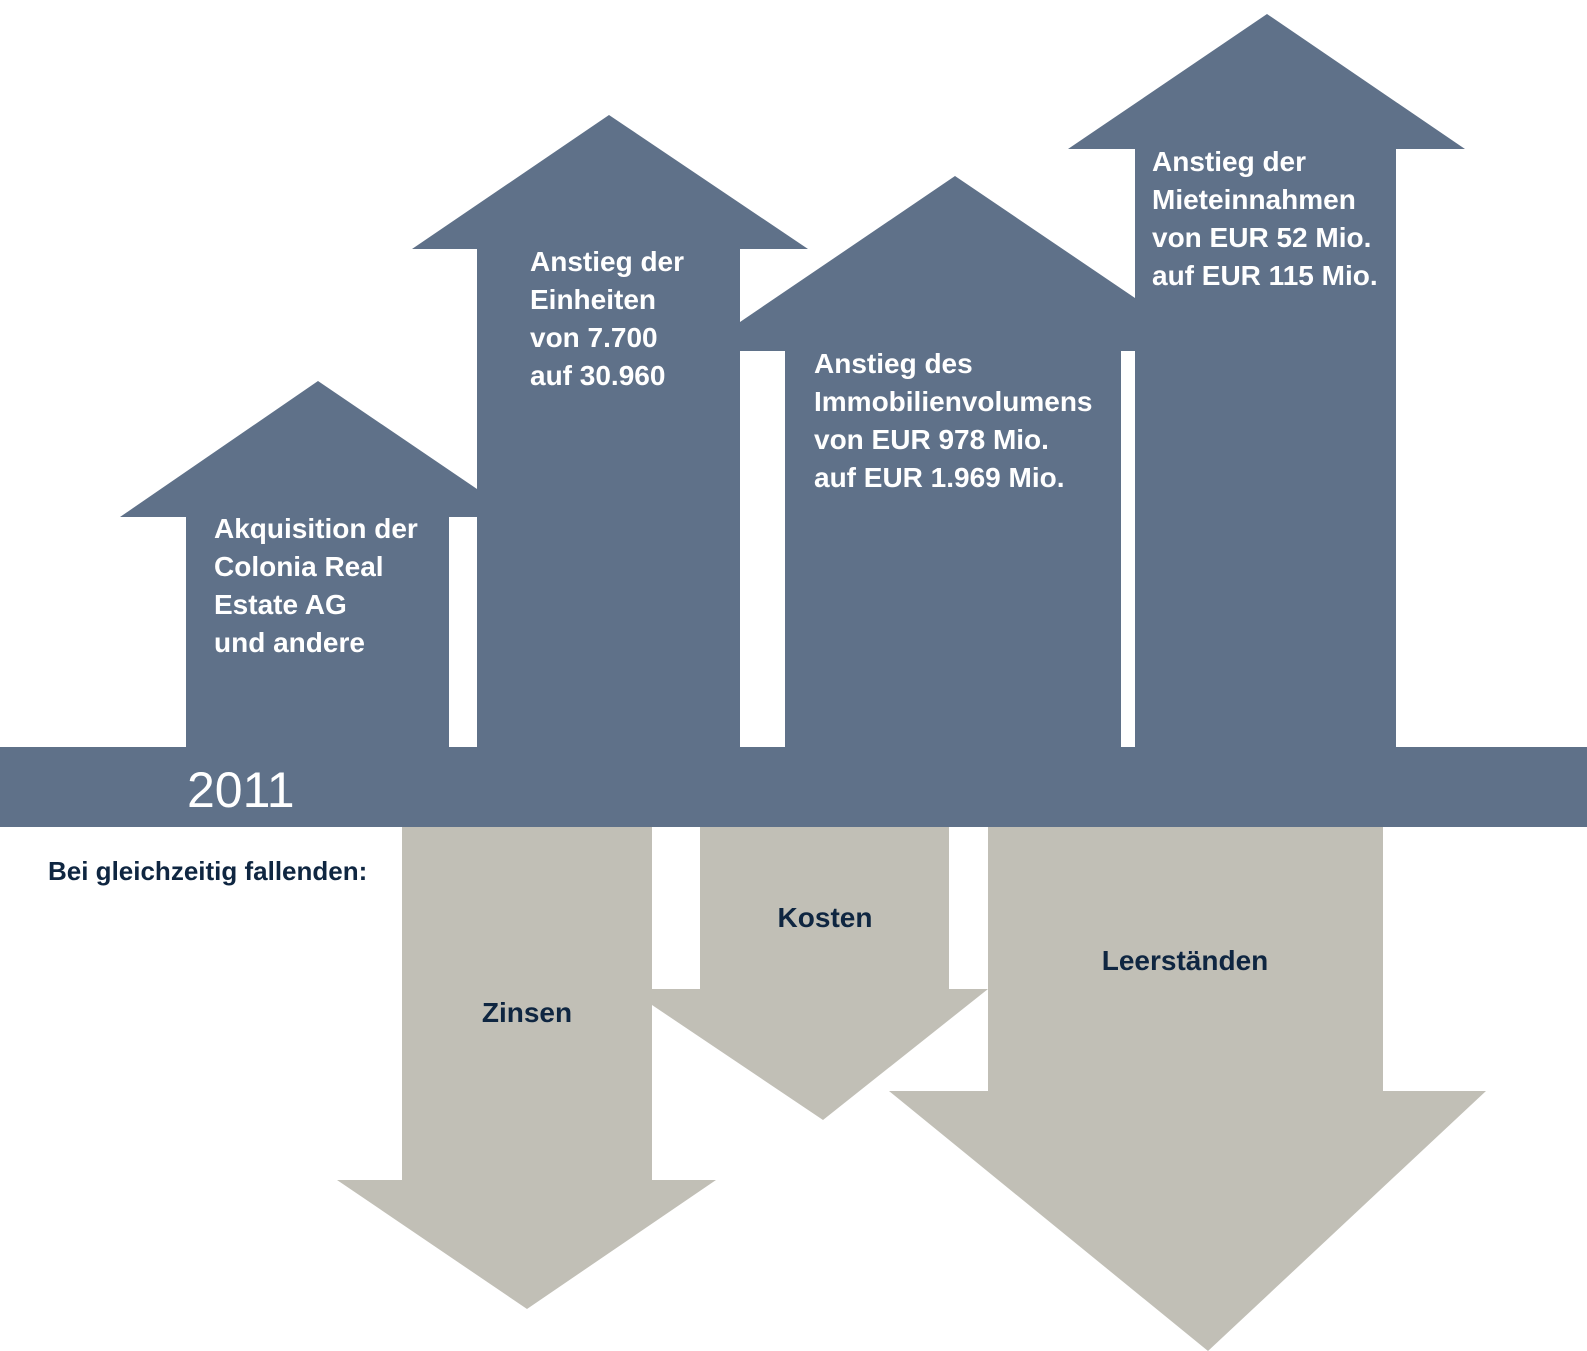 The width and height of the screenshot is (1587, 1351). Describe the element at coordinates (1254, 199) in the screenshot. I see `up-arrow-mieteinnahmen-line: Mieteinnahmen` at that location.